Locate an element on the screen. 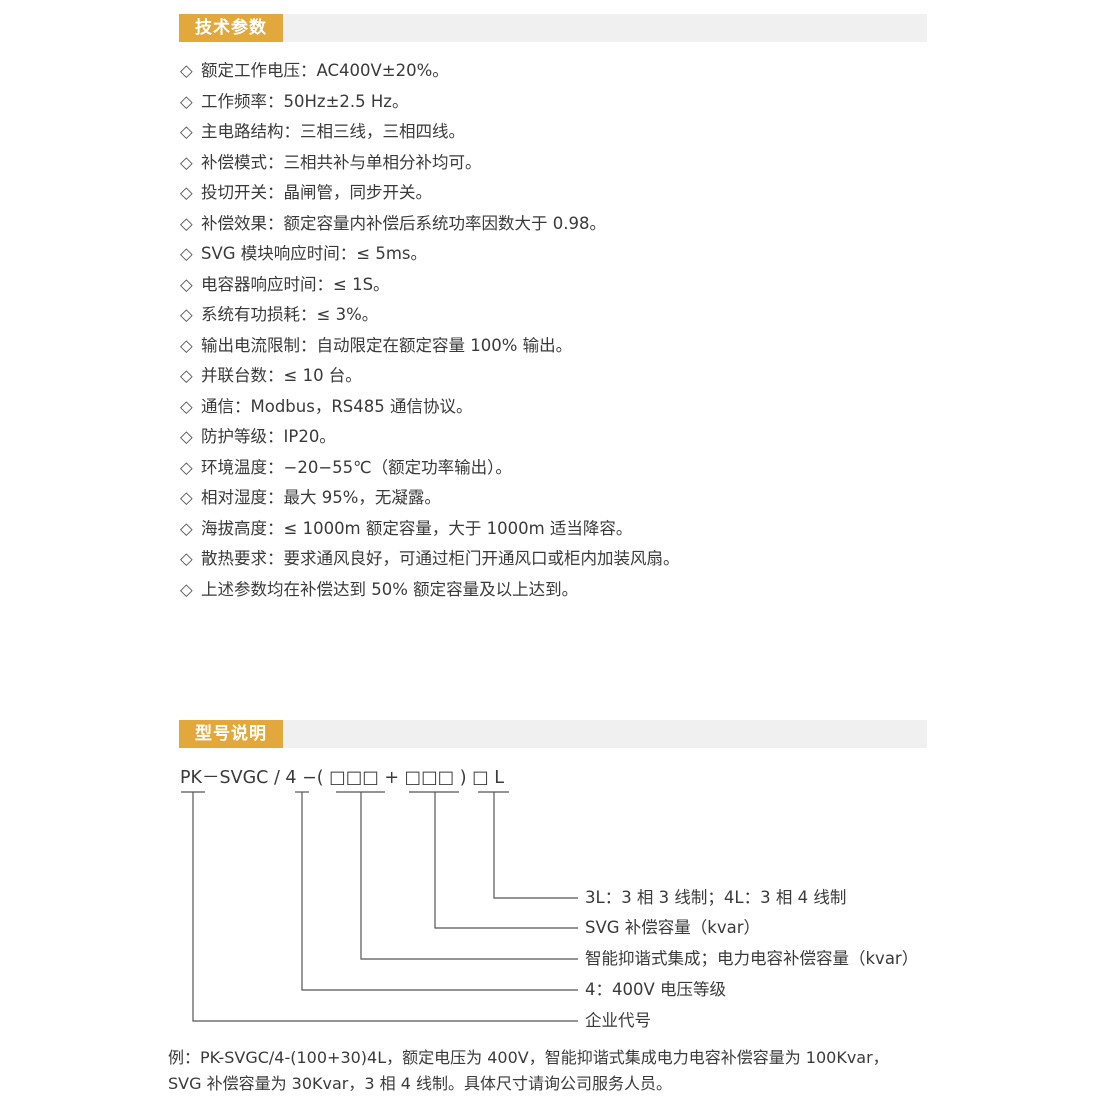 The image size is (1110, 1113). param-item: ◇ 系统有功损耗：≤ 3%。 is located at coordinates (430, 315).